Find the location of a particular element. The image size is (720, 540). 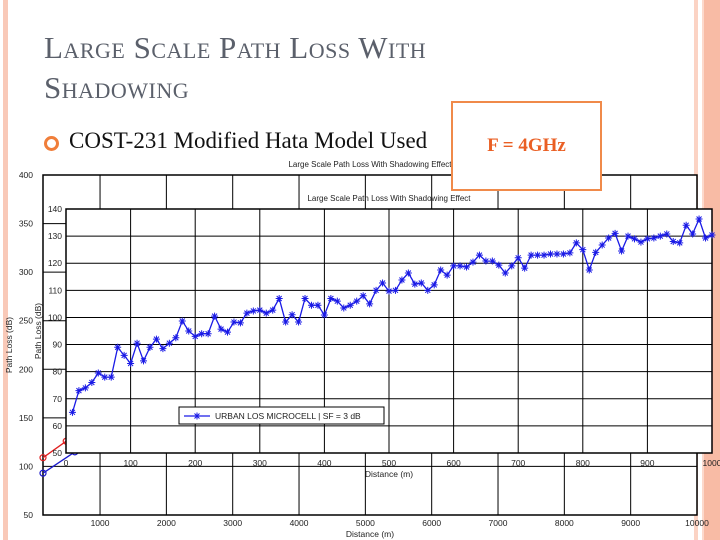

outer-y-axis-label: Path Loss (dB) is located at coordinates (9, 345).